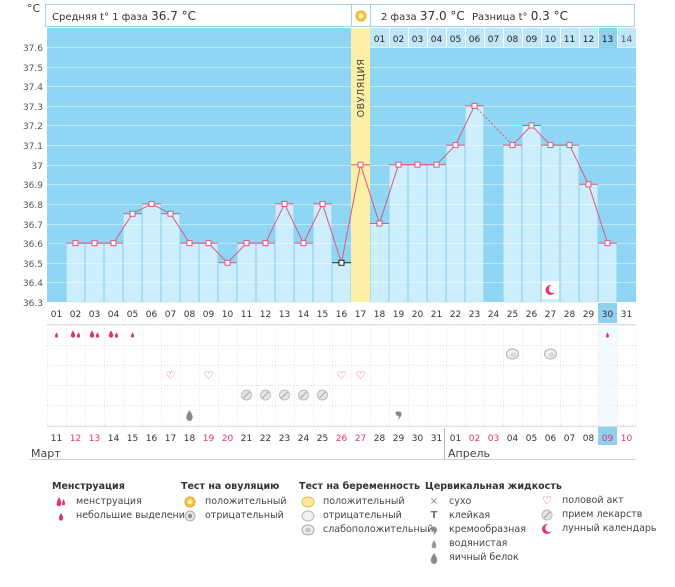 Image resolution: width=675 pixels, height=587 pixels. I want to click on calendar-date: 24, so click(304, 439).